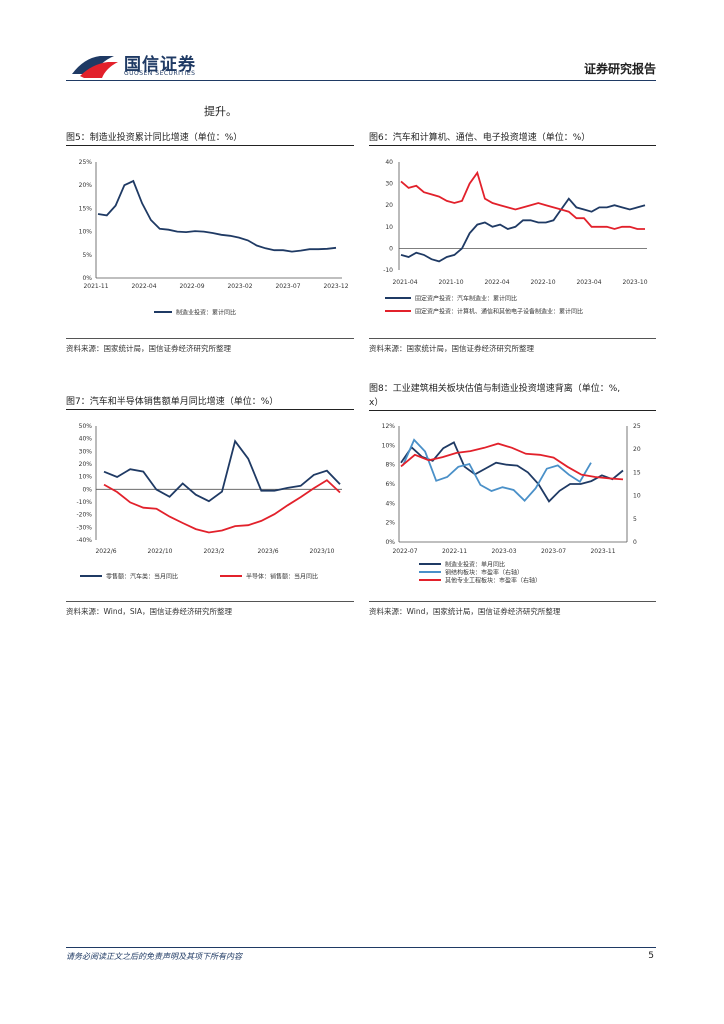 The width and height of the screenshot is (724, 1024). Describe the element at coordinates (634, 282) in the screenshot. I see `fig6-x-tick: 2023-10` at that location.